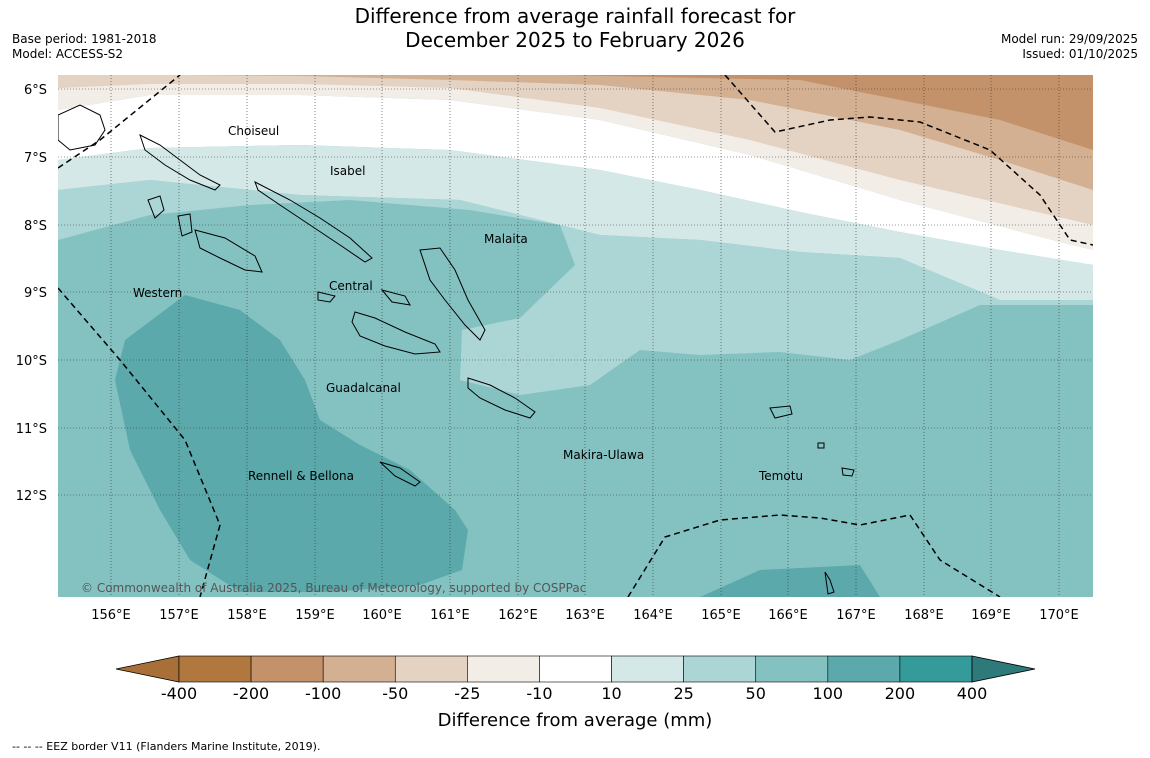  I want to click on colorbar-tick-label: -25, so click(467, 693).